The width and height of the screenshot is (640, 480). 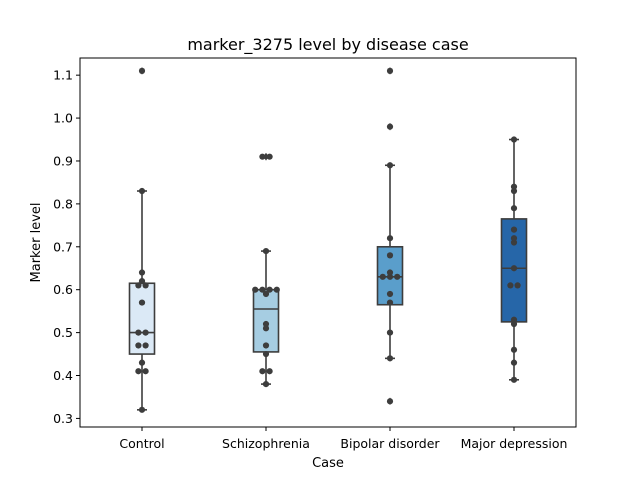 I want to click on x-tick-label: Bipolar disorder, so click(x=390, y=443).